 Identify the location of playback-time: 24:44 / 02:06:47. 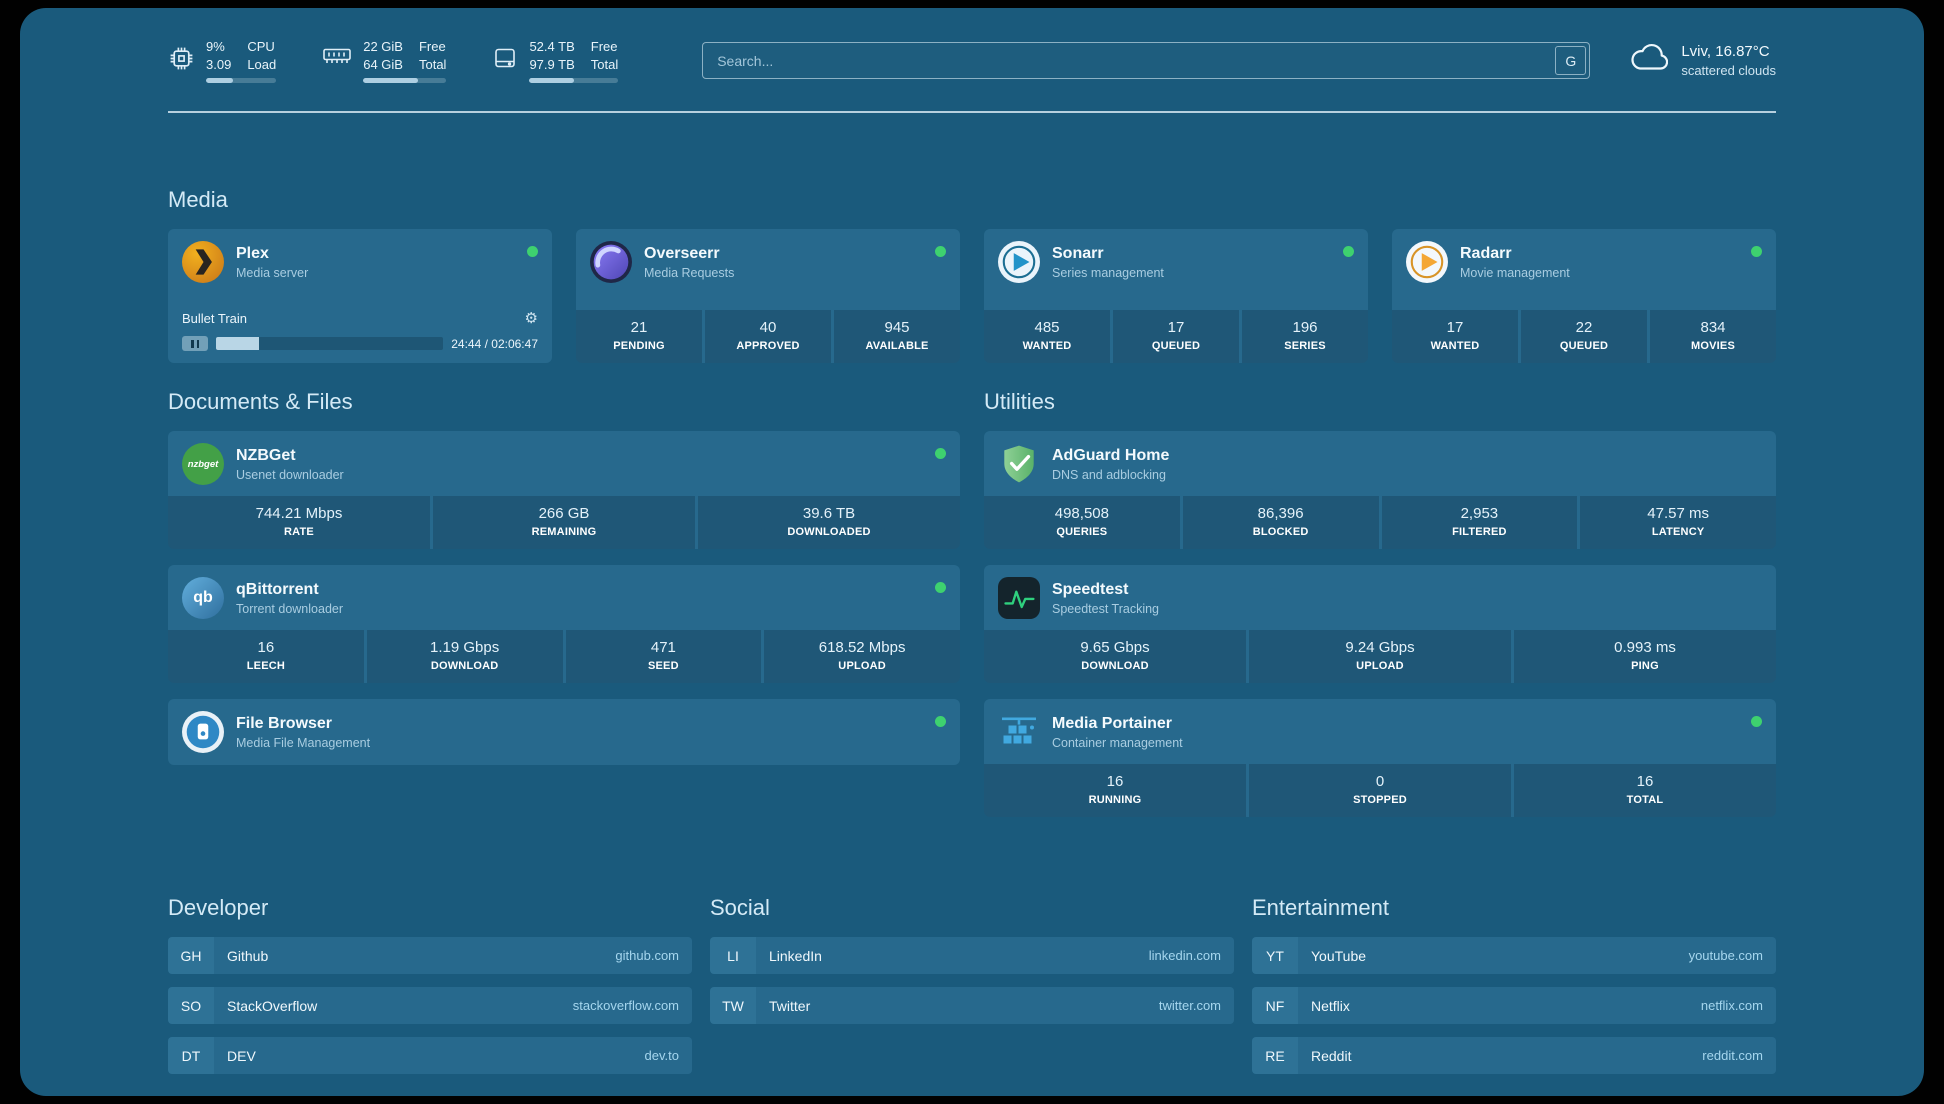
(494, 343).